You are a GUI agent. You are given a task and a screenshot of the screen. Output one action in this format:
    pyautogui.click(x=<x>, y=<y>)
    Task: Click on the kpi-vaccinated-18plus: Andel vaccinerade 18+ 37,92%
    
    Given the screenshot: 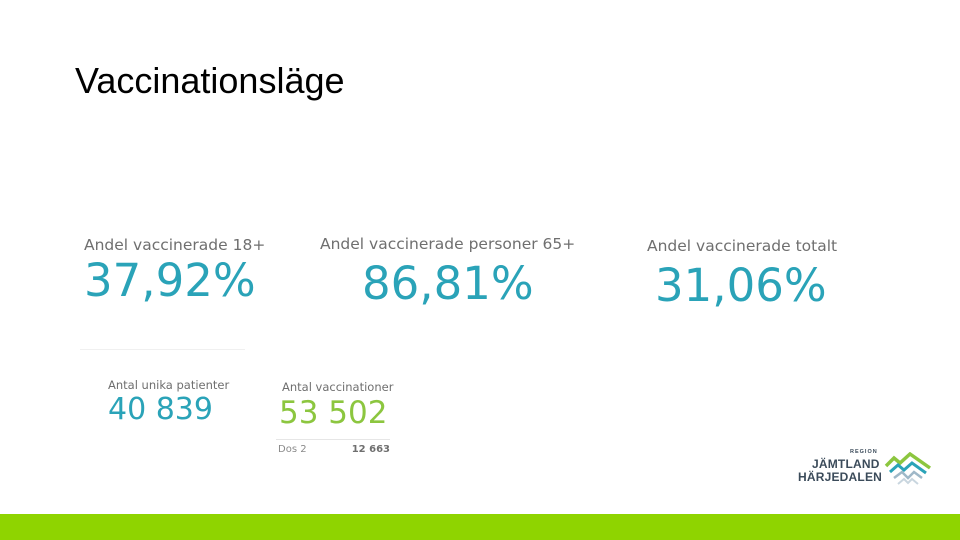 What is the action you would take?
    pyautogui.click(x=174, y=269)
    